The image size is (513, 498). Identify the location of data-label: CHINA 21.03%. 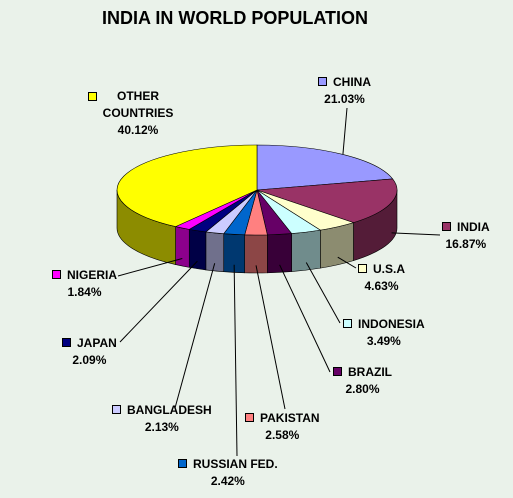
(344, 91).